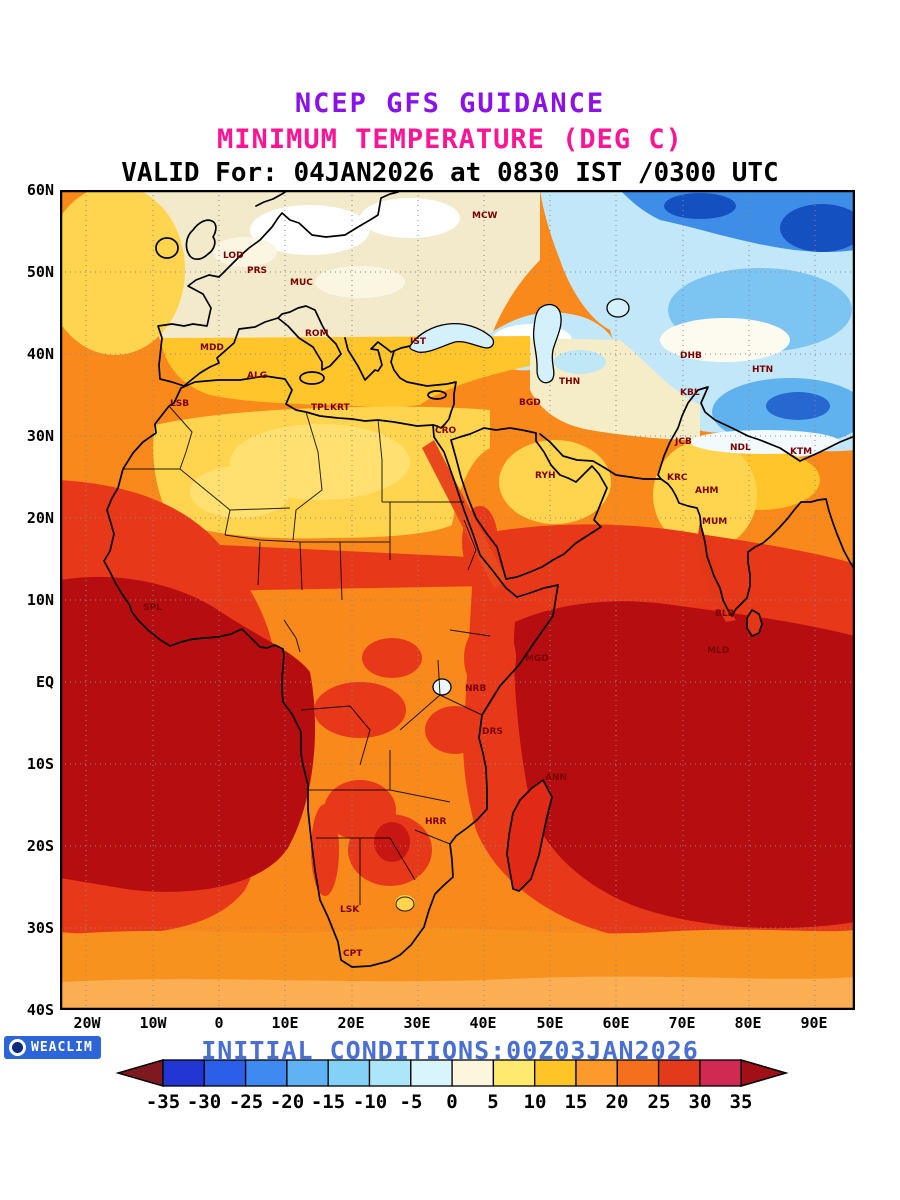 The height and width of the screenshot is (1200, 900). Describe the element at coordinates (87, 1023) in the screenshot. I see `lon-axis-label: 20W` at that location.